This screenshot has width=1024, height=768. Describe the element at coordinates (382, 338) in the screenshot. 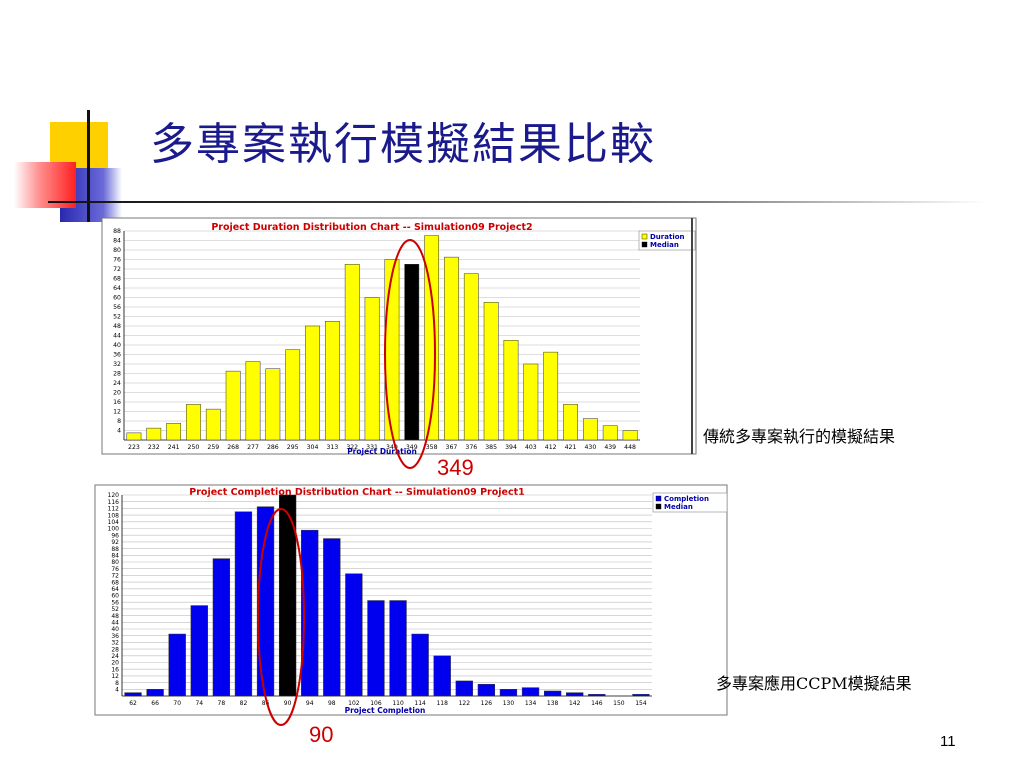

I see `bars` at that location.